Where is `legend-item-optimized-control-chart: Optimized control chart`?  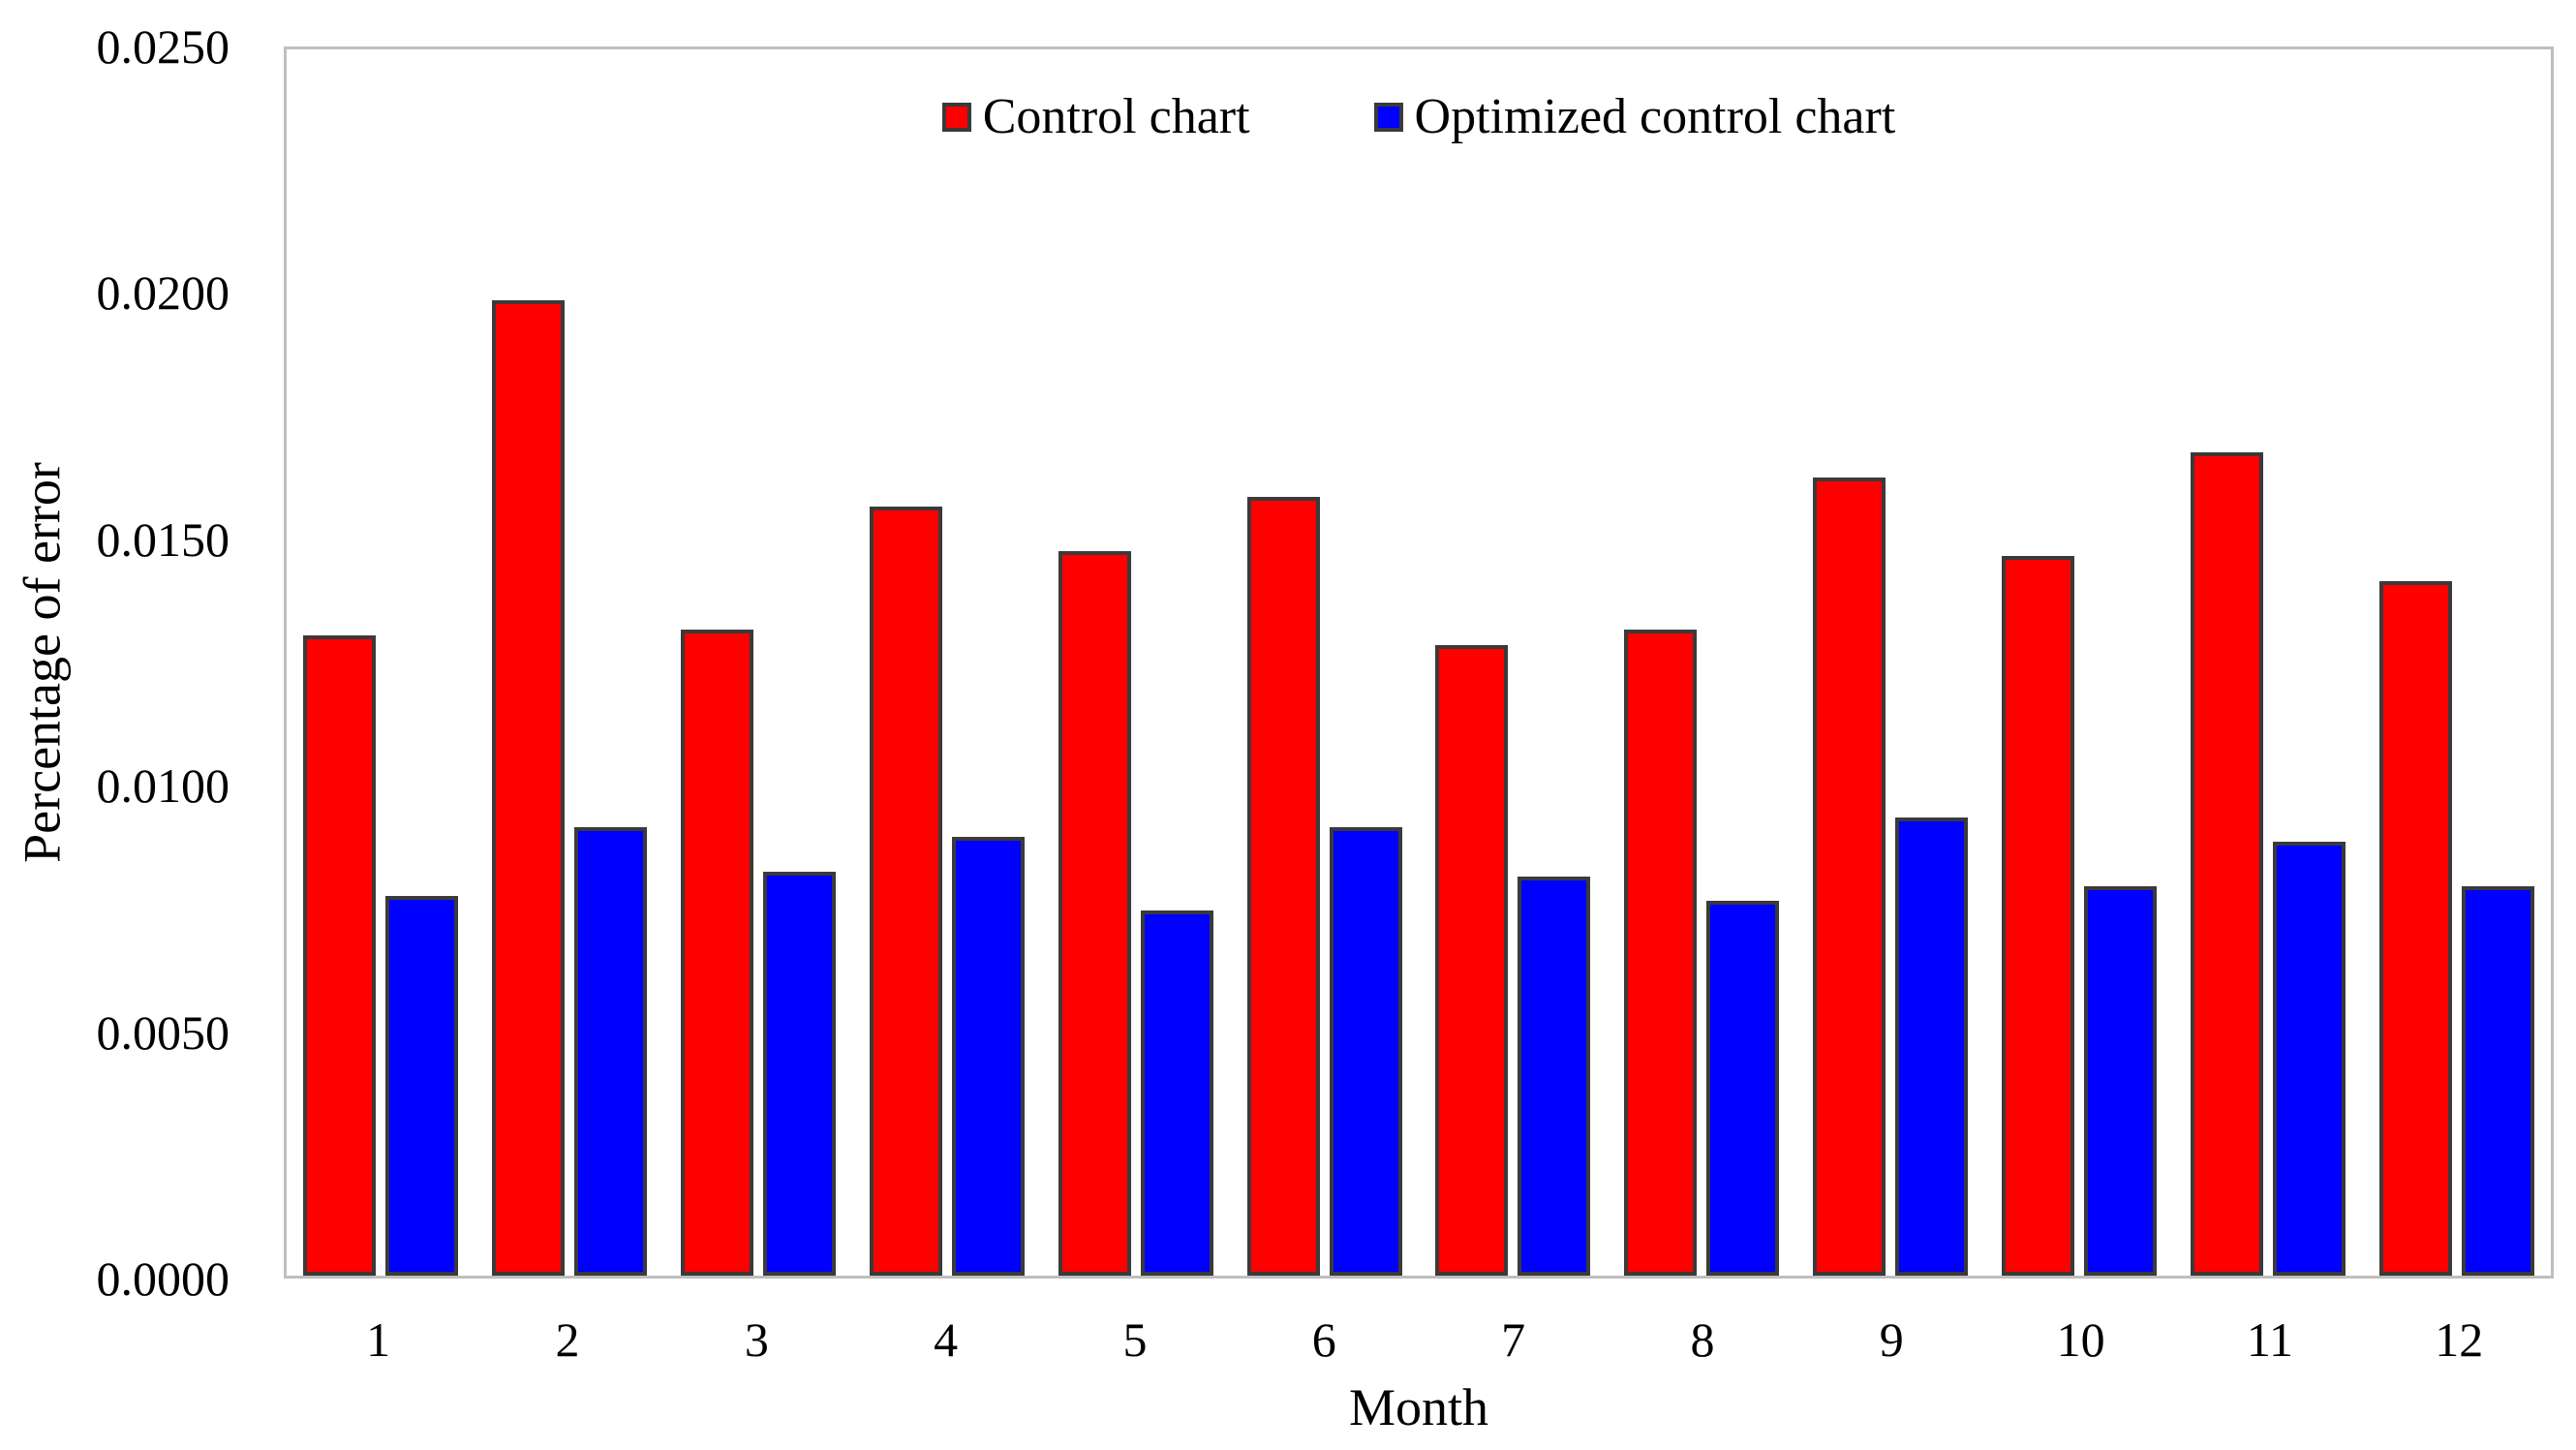
legend-item-optimized-control-chart: Optimized control chart is located at coordinates (1634, 116).